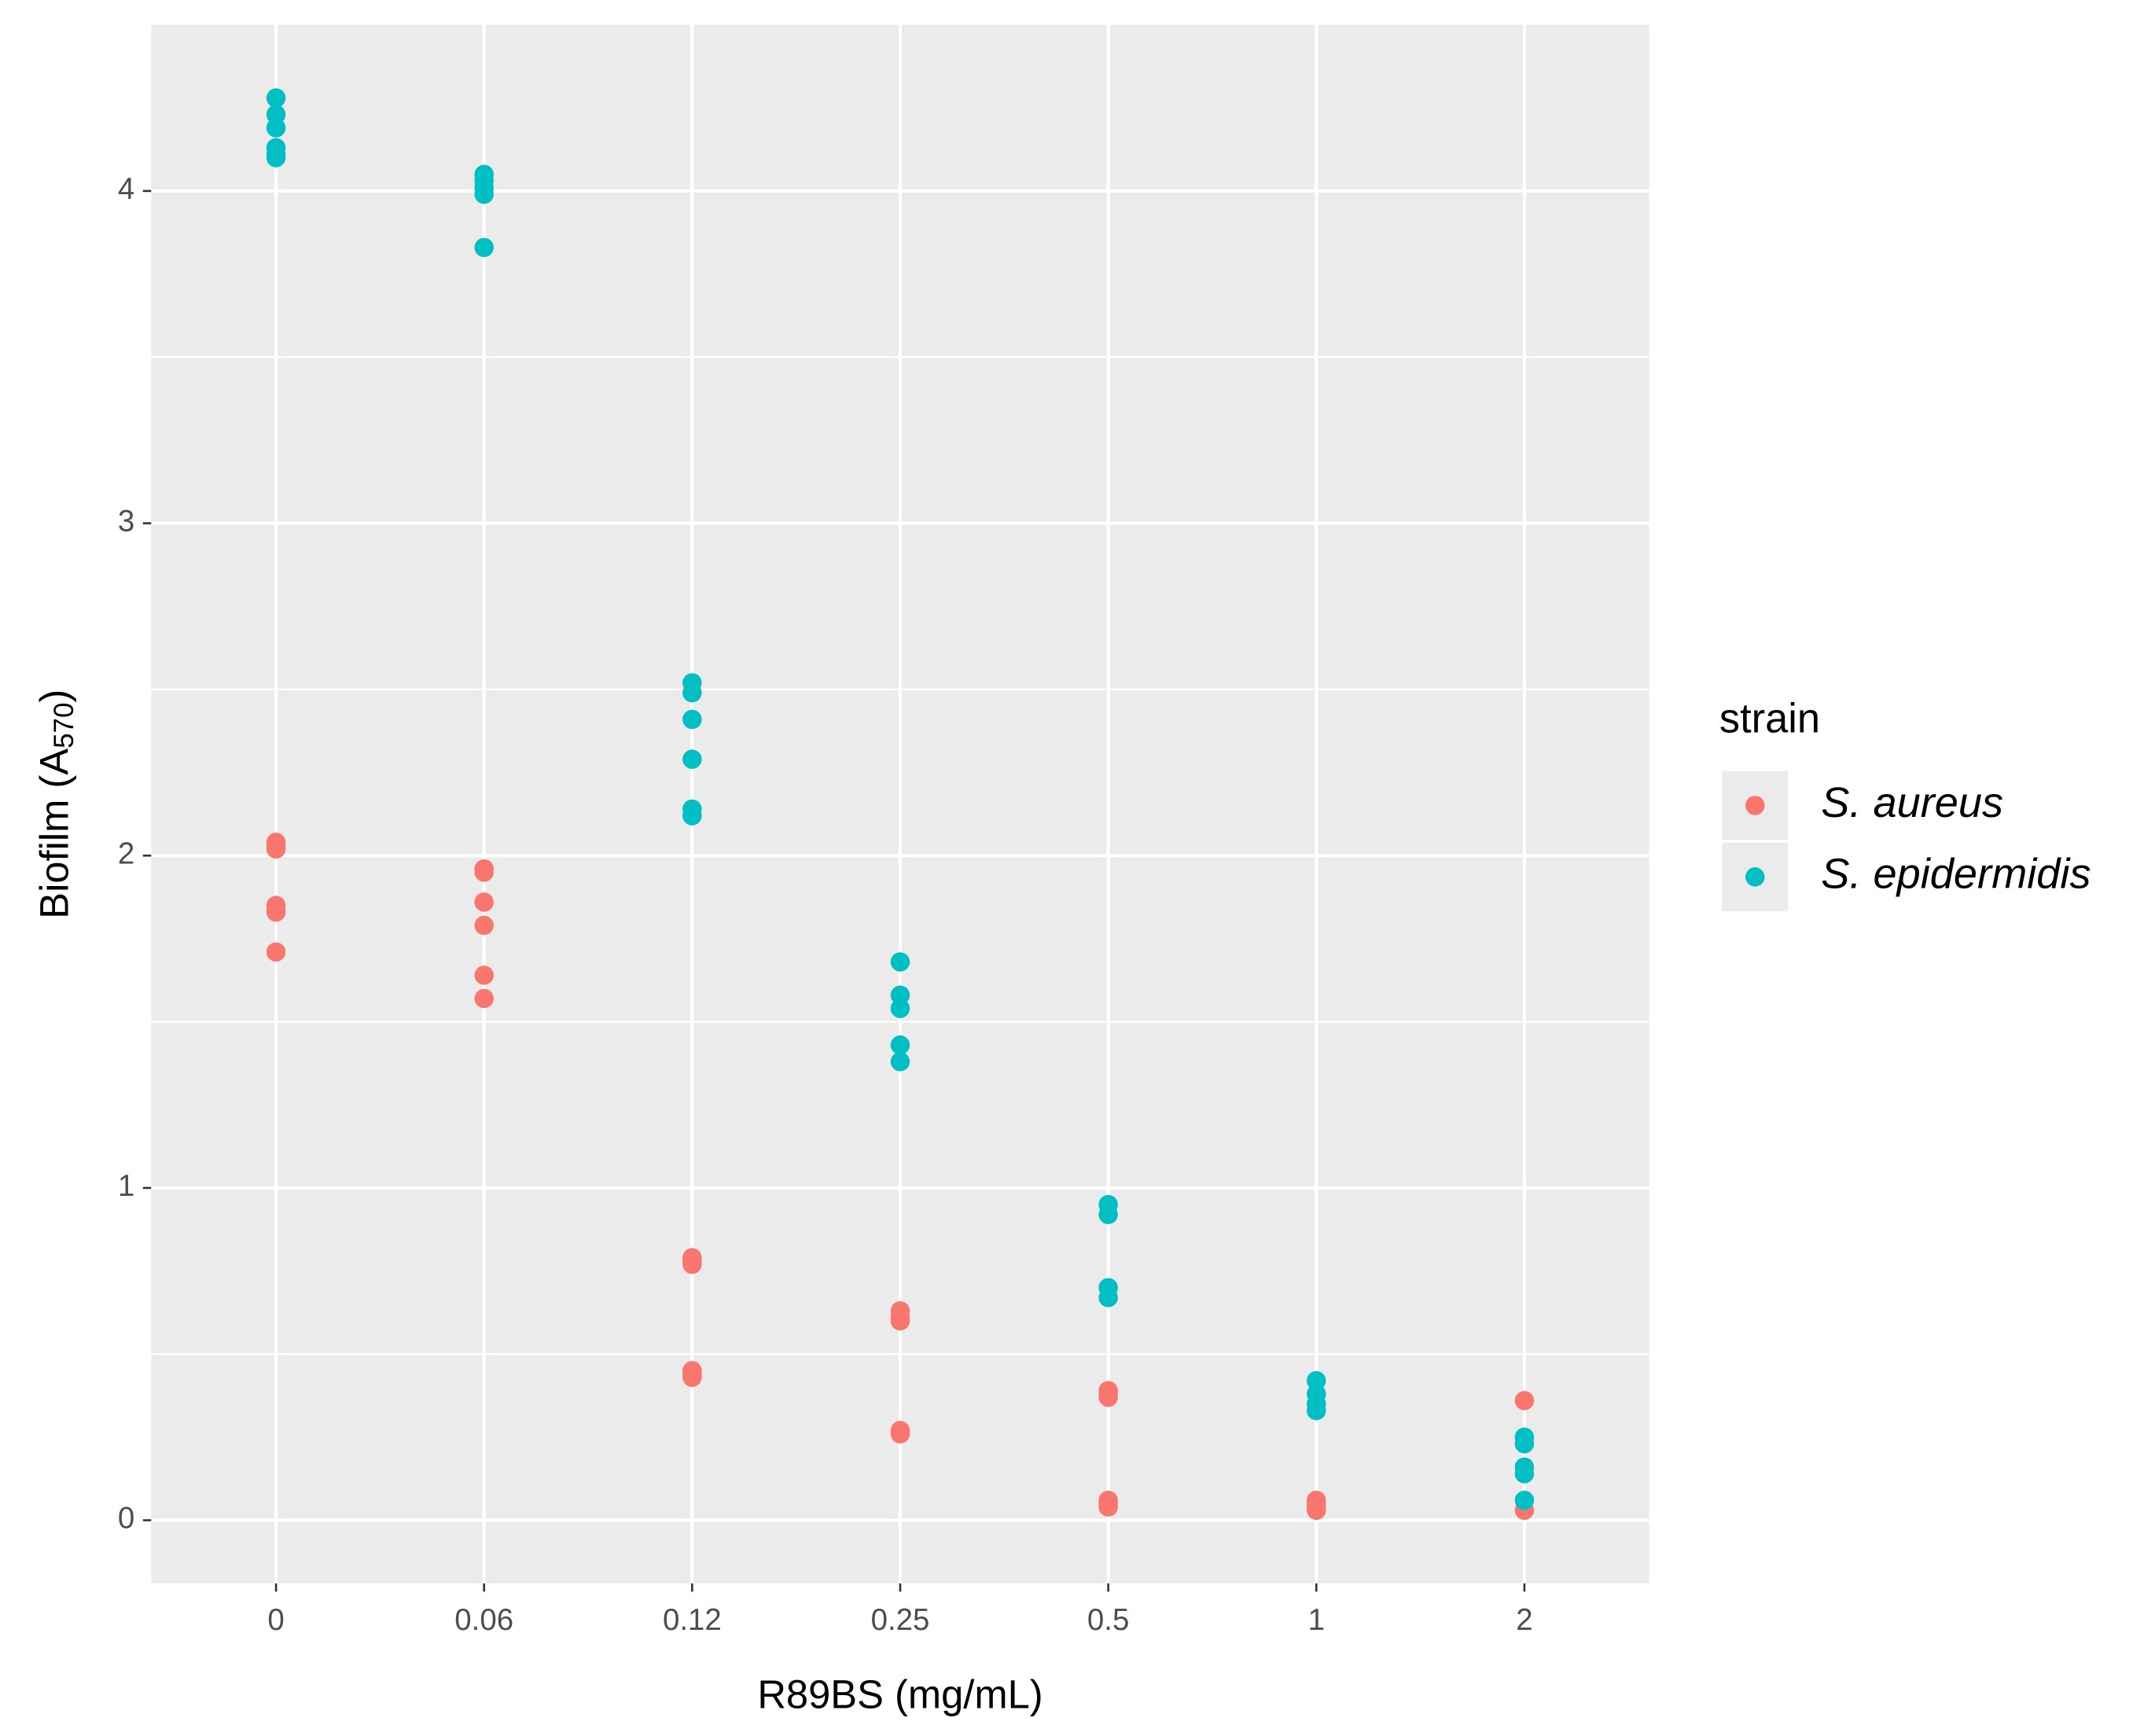 This screenshot has width=2155, height=1736. What do you see at coordinates (275, 1620) in the screenshot?
I see `x-tick-label: 0` at bounding box center [275, 1620].